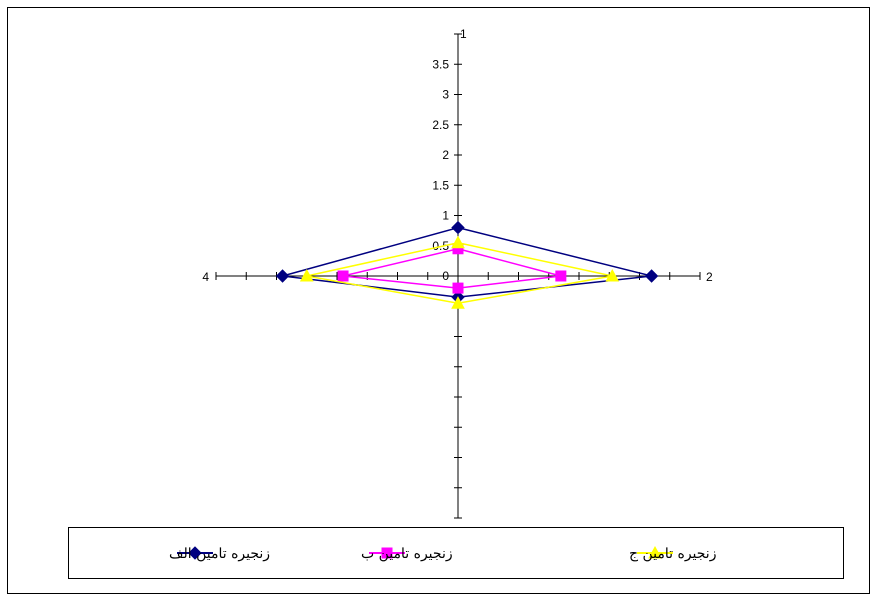  Describe the element at coordinates (205, 277) in the screenshot. I see `axis-label-left: 4` at that location.